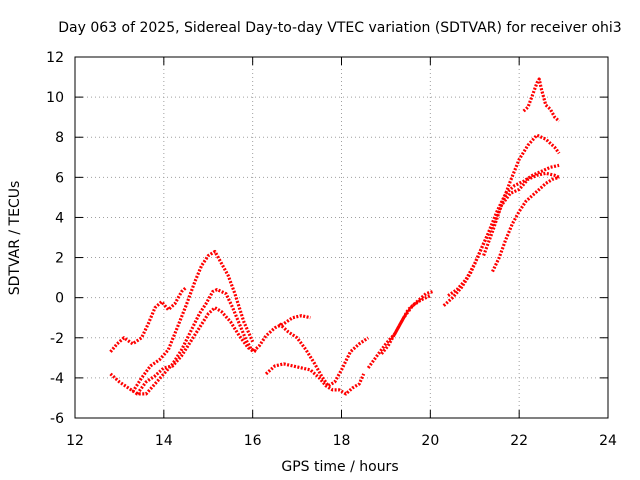  What do you see at coordinates (59, 259) in the screenshot?
I see `y-tick-label: 2` at bounding box center [59, 259].